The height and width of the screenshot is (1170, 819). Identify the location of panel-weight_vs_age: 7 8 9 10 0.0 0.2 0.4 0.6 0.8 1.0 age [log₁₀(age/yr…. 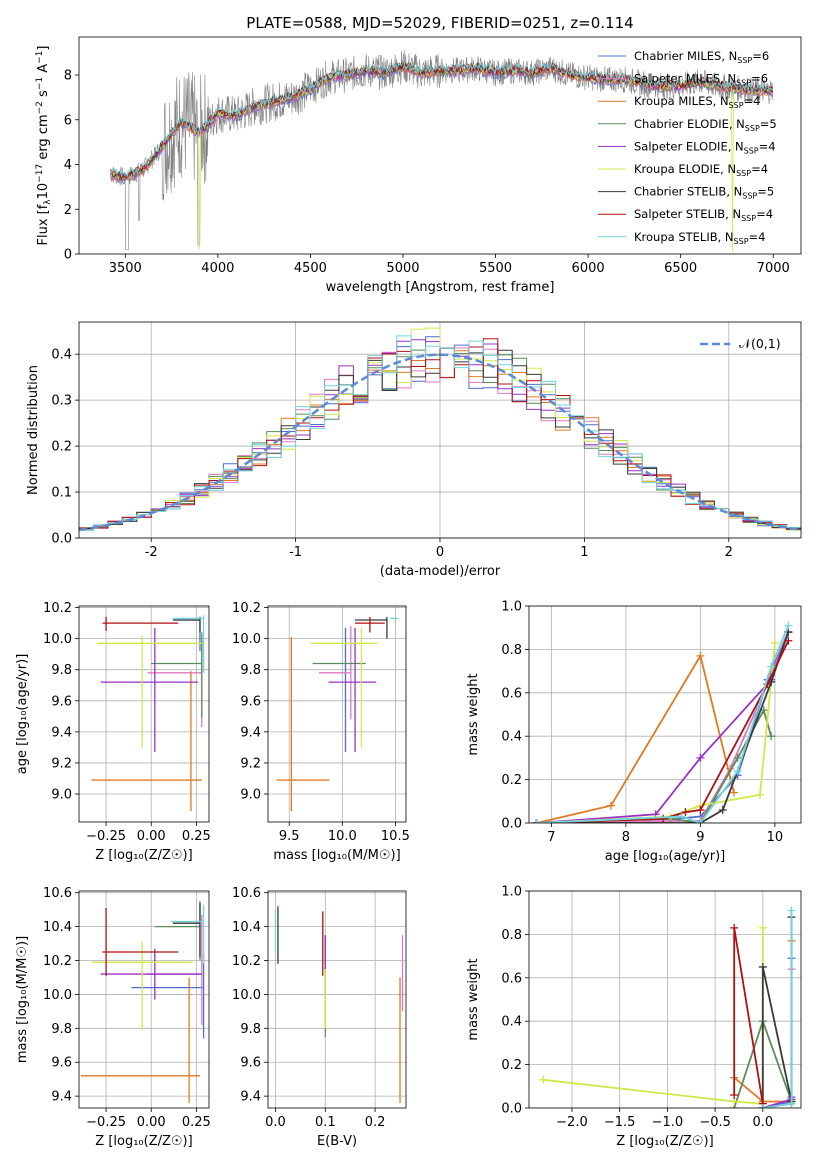
(634, 732).